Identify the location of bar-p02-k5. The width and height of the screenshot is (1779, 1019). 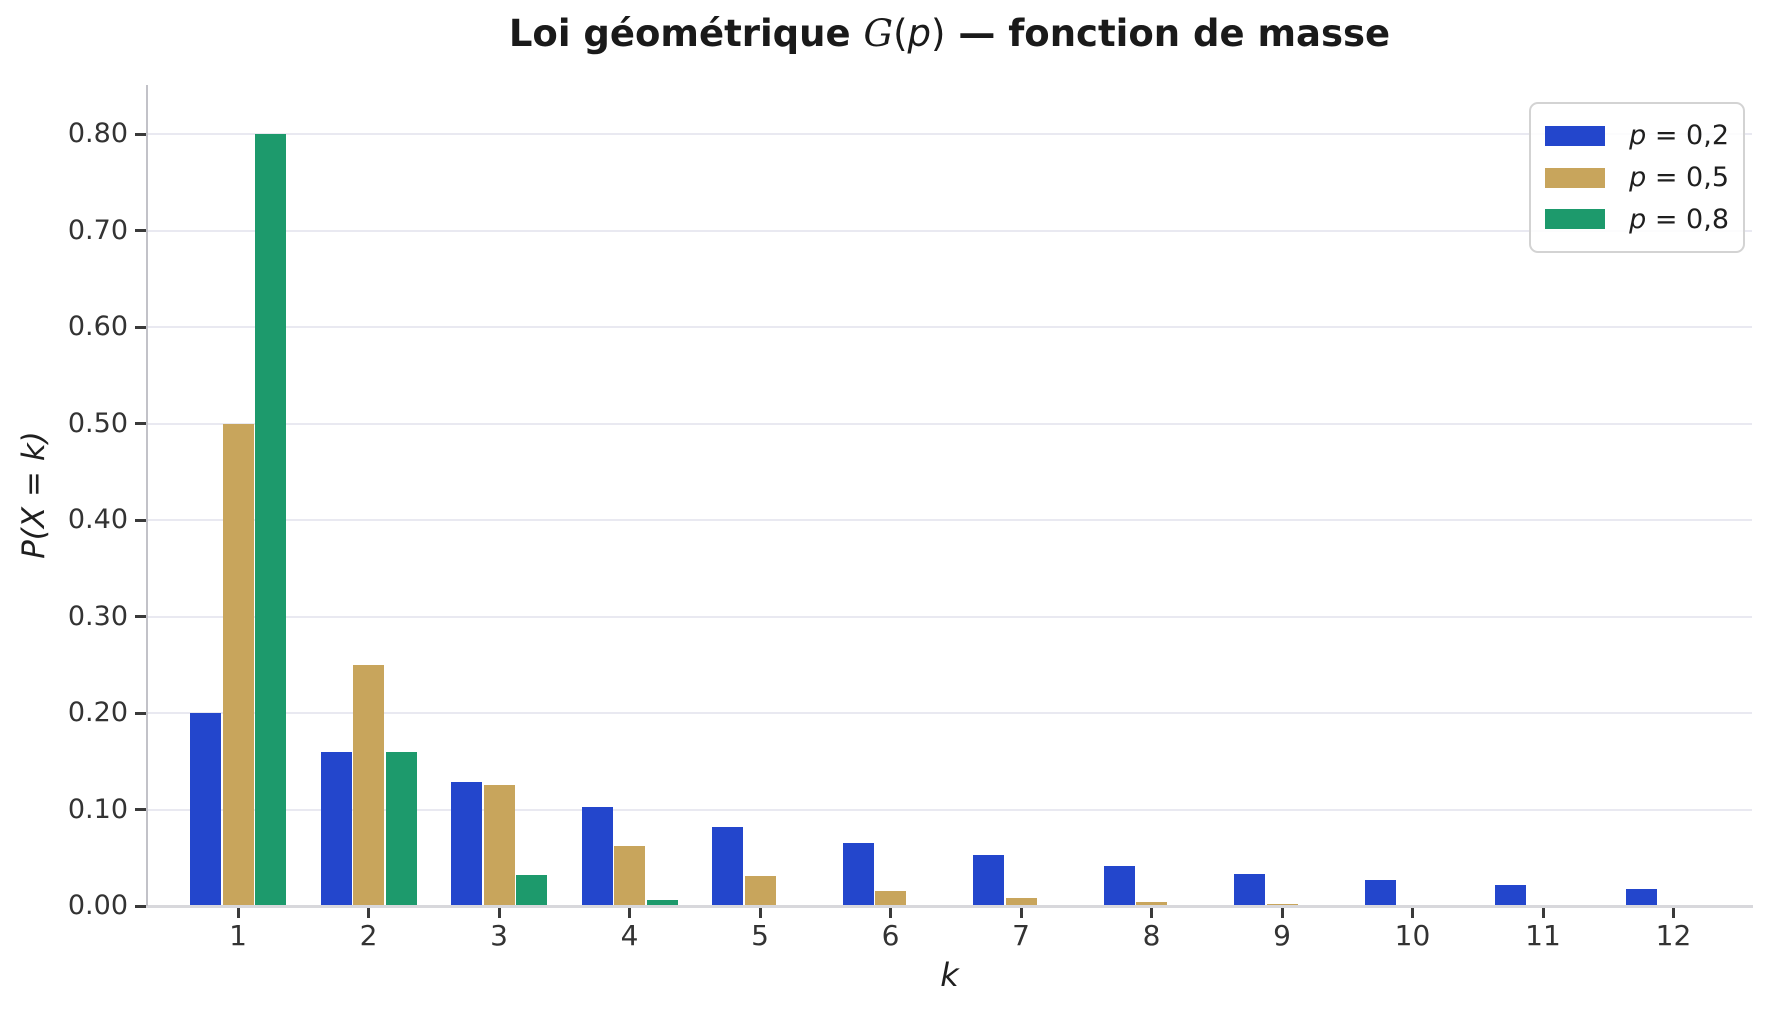
(727, 866).